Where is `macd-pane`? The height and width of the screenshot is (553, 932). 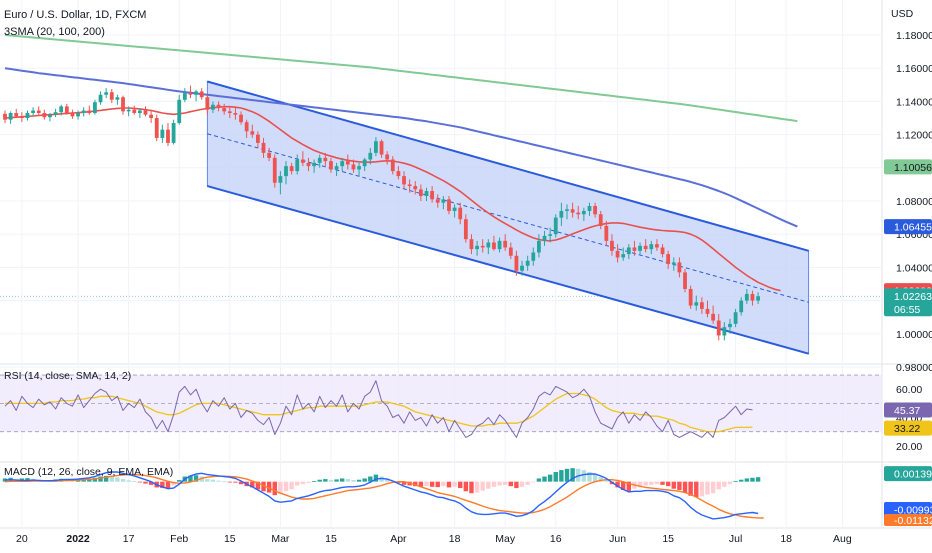 macd-pane is located at coordinates (383, 494).